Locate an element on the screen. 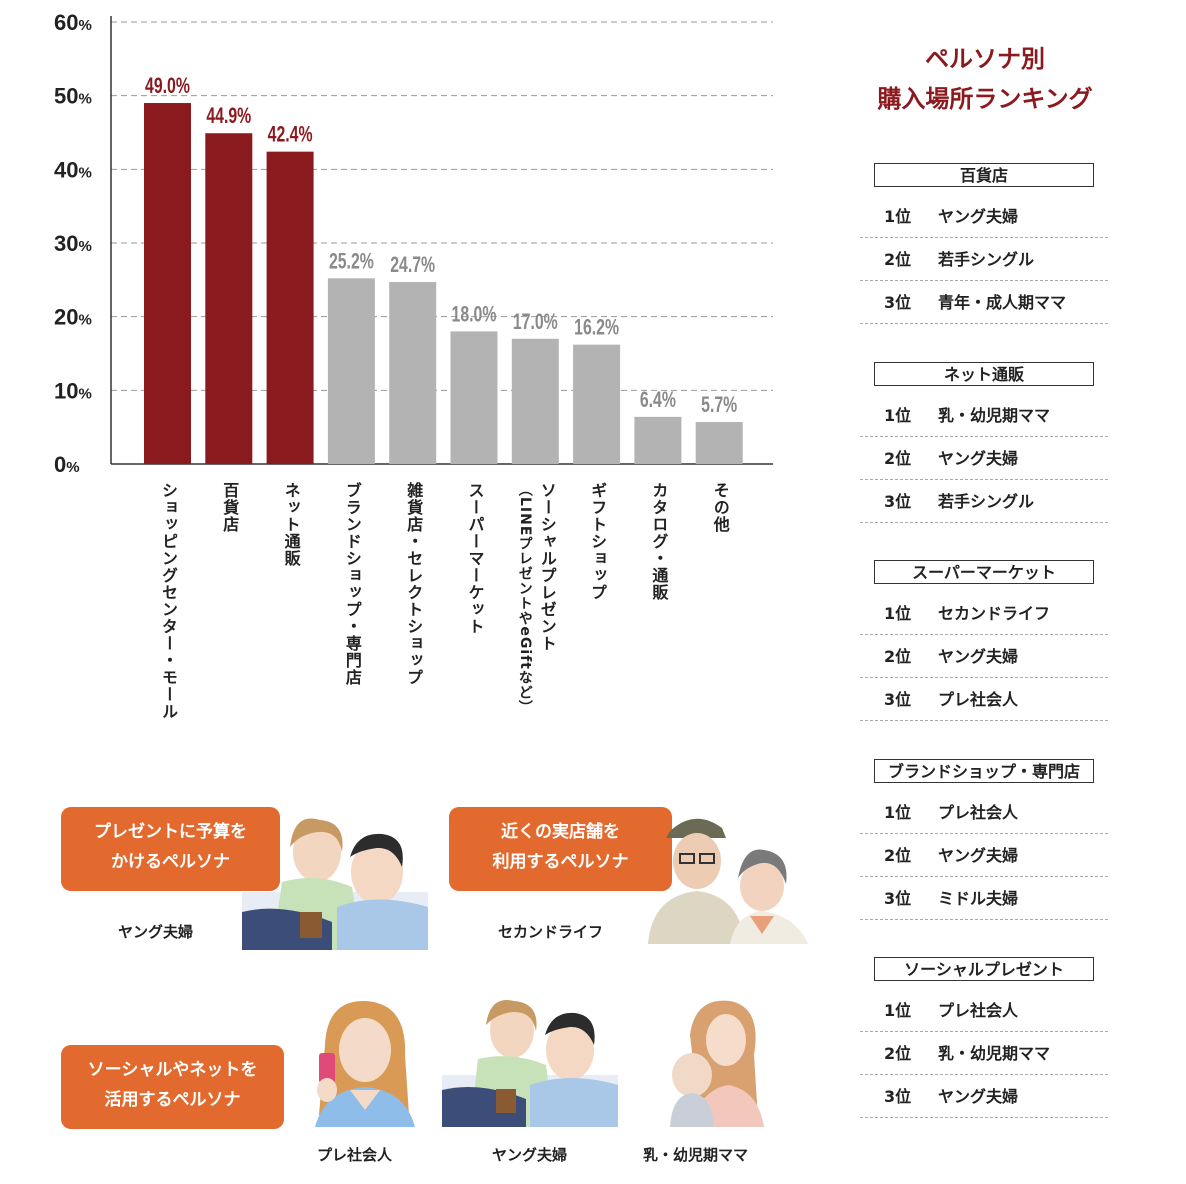 The image size is (1186, 1184). x-category-label: ソーシャルプレゼント （LINEプレゼントやeGiftなど） is located at coordinates (536, 598).